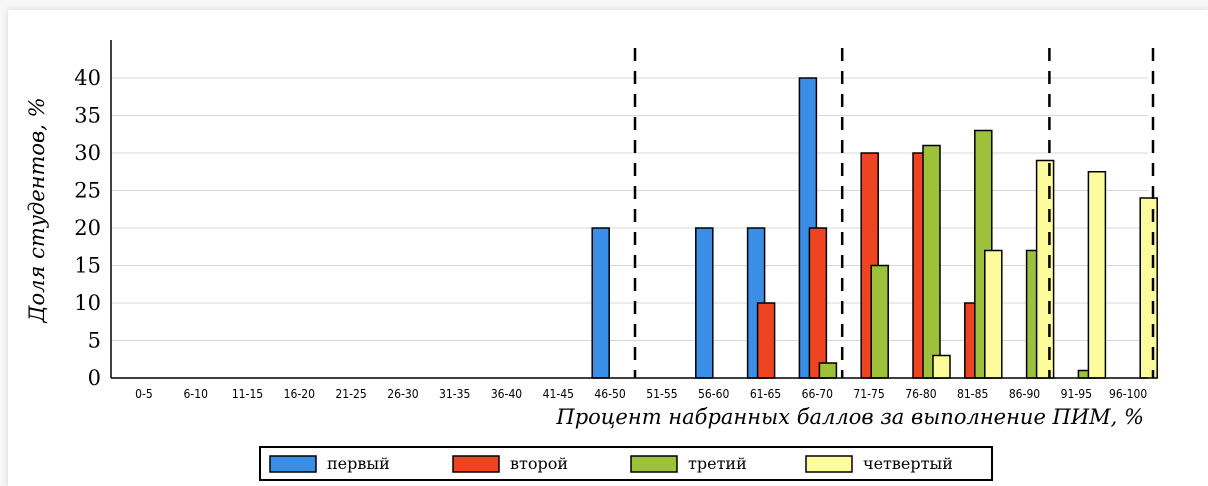  Describe the element at coordinates (908, 463) in the screenshot. I see `legend-label: четвертый` at that location.